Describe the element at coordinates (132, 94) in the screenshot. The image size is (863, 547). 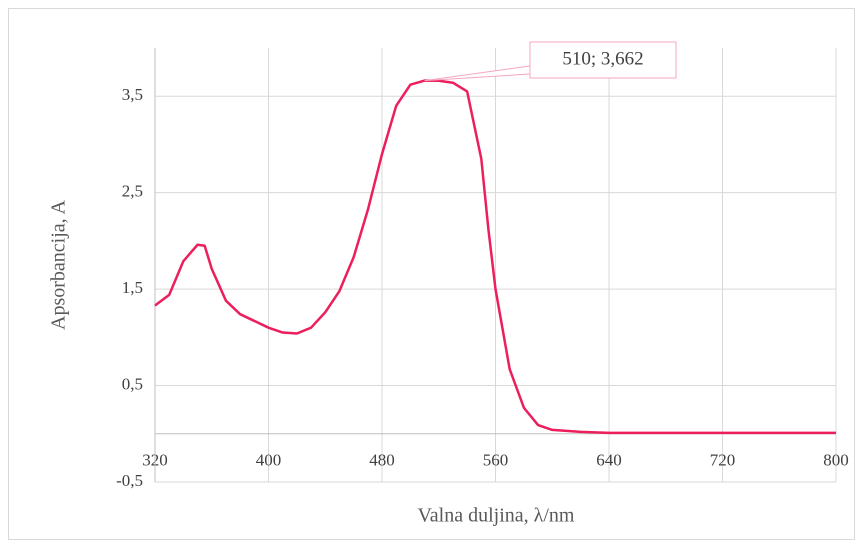
I see `y-tick-label: 3,5` at that location.